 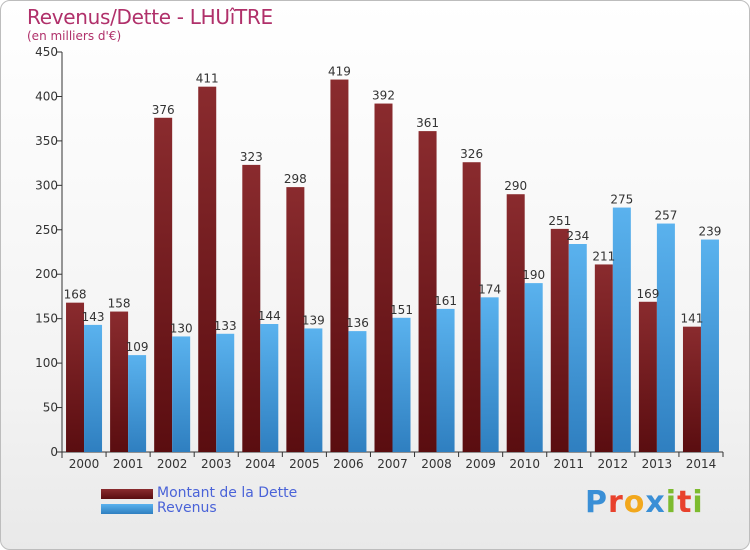 I want to click on data-label: 419, so click(x=339, y=72).